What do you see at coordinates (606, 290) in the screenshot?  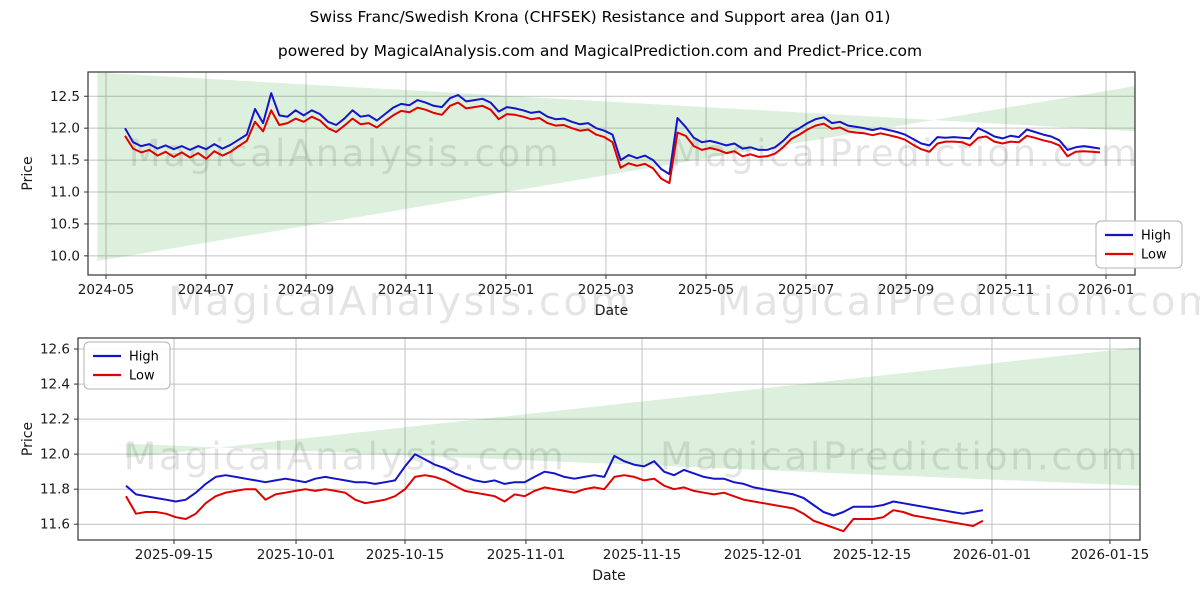 I see `x-tick-label: 2025-03` at bounding box center [606, 290].